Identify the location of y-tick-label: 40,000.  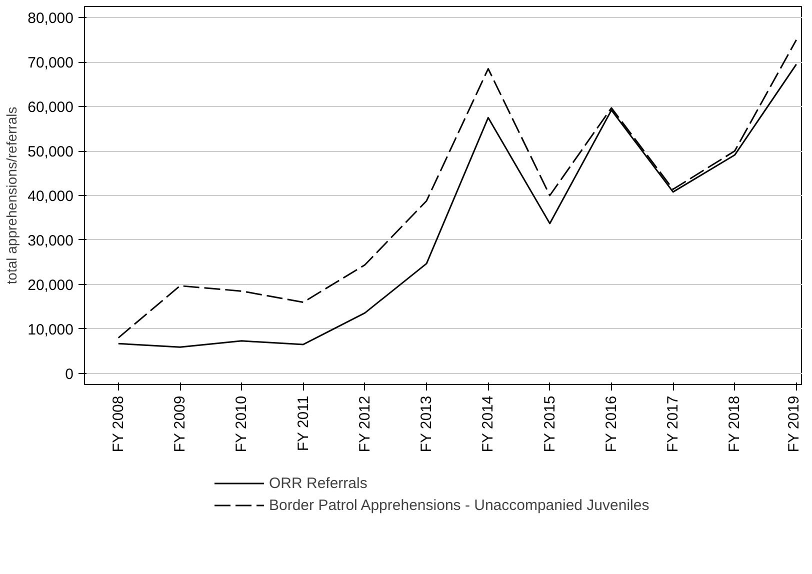
(51, 196).